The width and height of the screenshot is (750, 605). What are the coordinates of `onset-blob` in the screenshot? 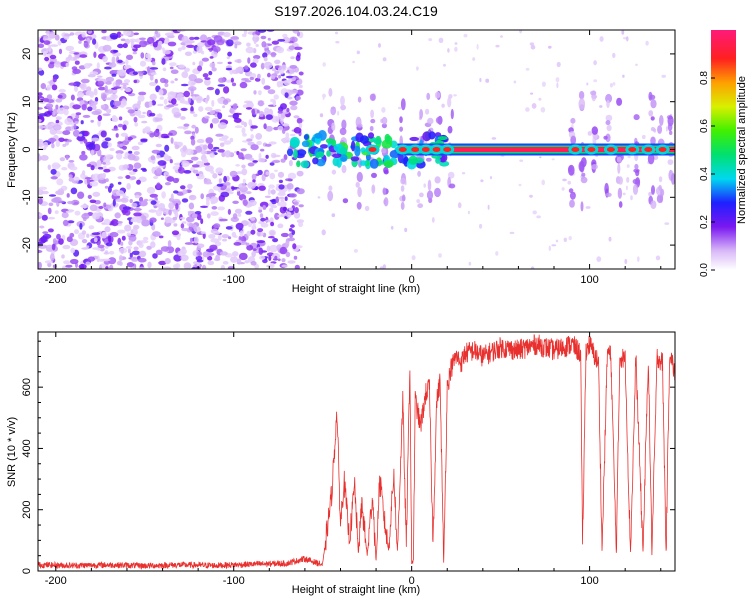 It's located at (364, 139).